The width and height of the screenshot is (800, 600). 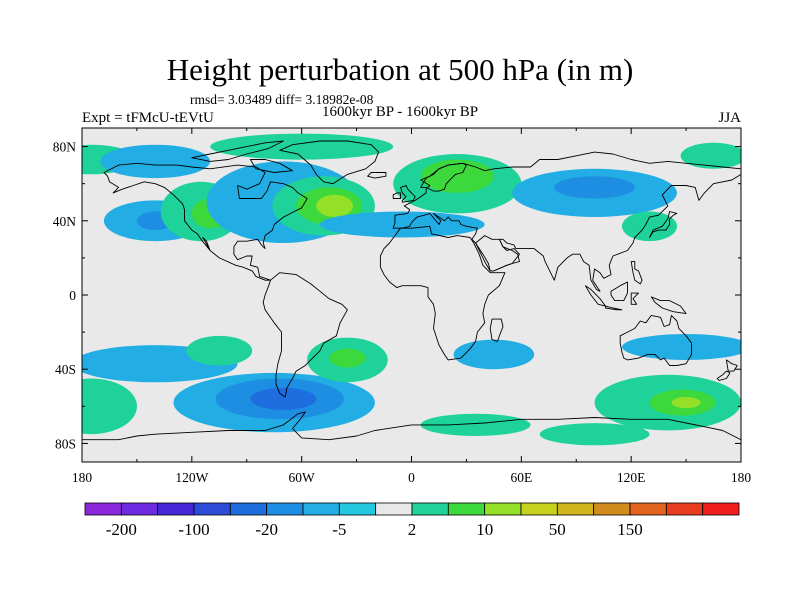 I want to click on anomaly-southern-ocean-west, so click(x=109, y=406).